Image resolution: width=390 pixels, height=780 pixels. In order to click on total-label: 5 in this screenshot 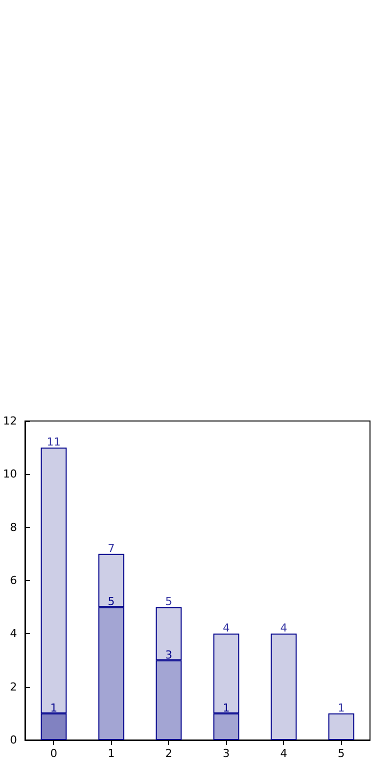, I will do `click(168, 601)`.